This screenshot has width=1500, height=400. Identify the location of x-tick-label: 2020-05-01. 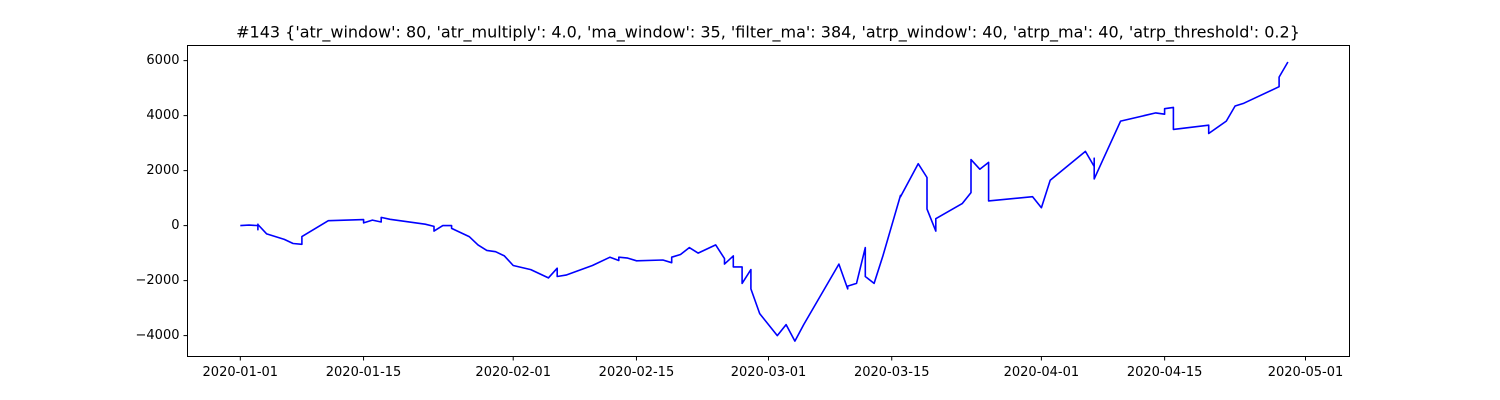
(1306, 372).